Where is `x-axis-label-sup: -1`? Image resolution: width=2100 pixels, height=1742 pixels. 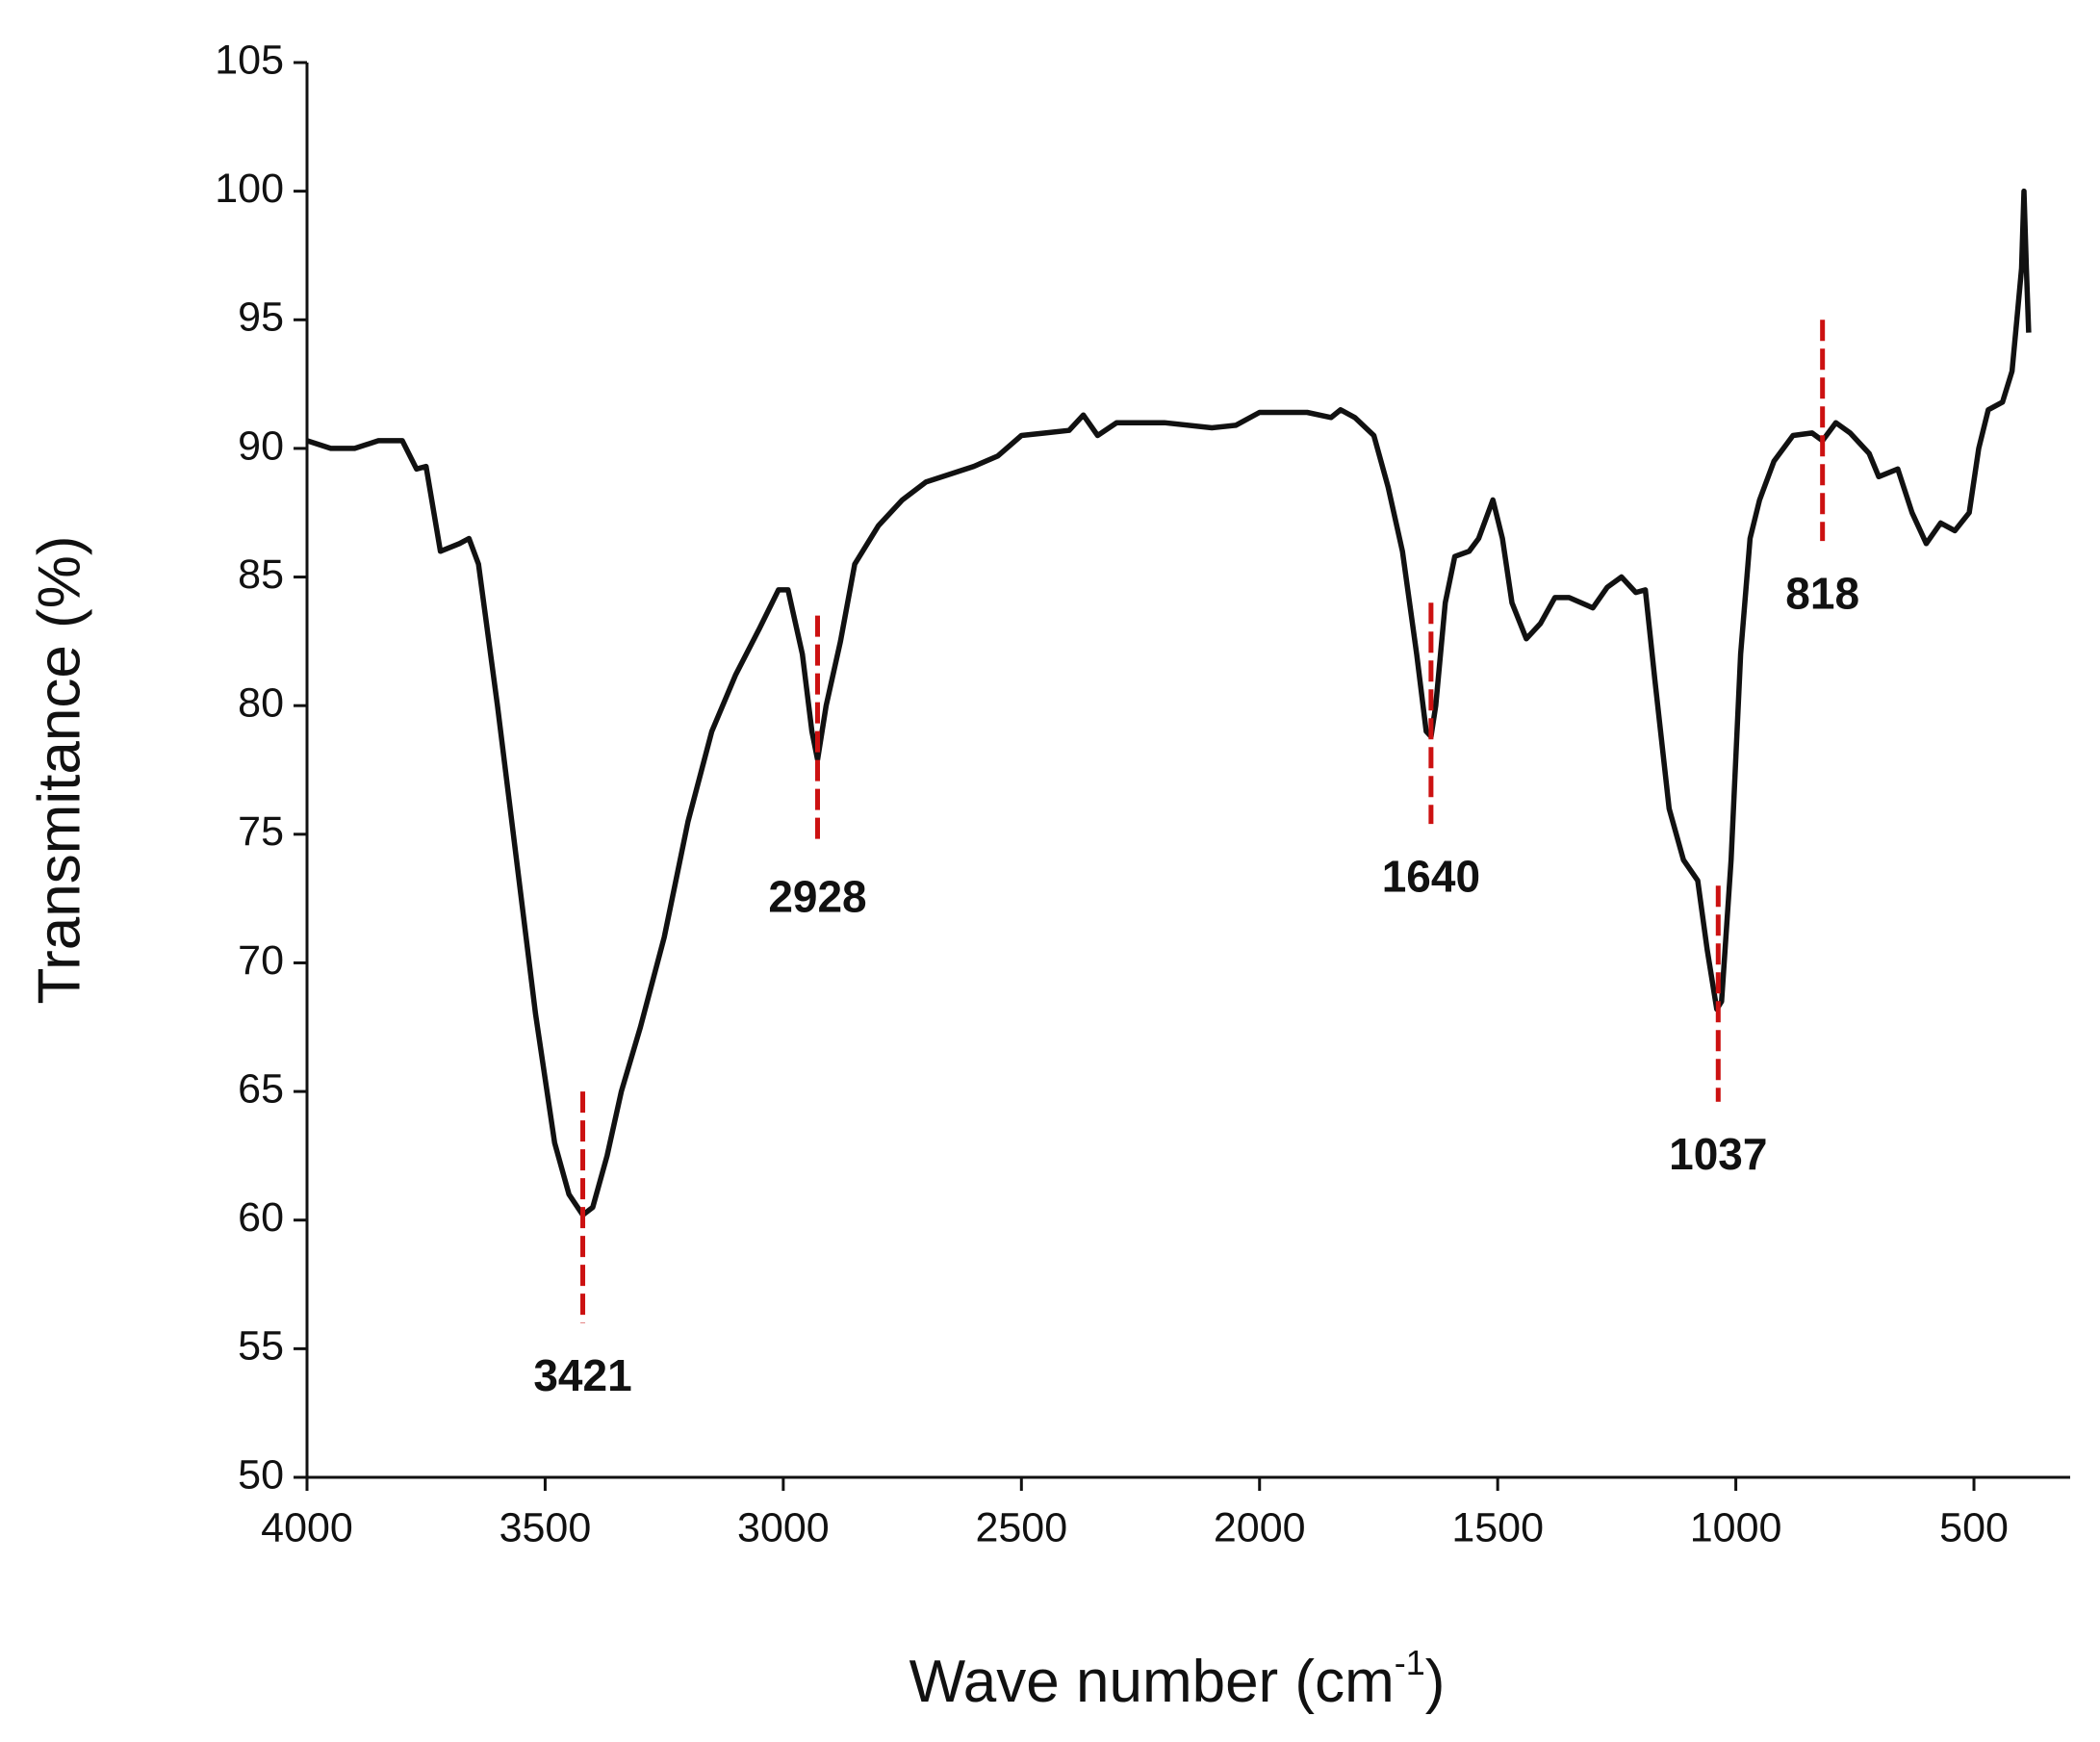
x-axis-label-sup: -1 is located at coordinates (1410, 1662).